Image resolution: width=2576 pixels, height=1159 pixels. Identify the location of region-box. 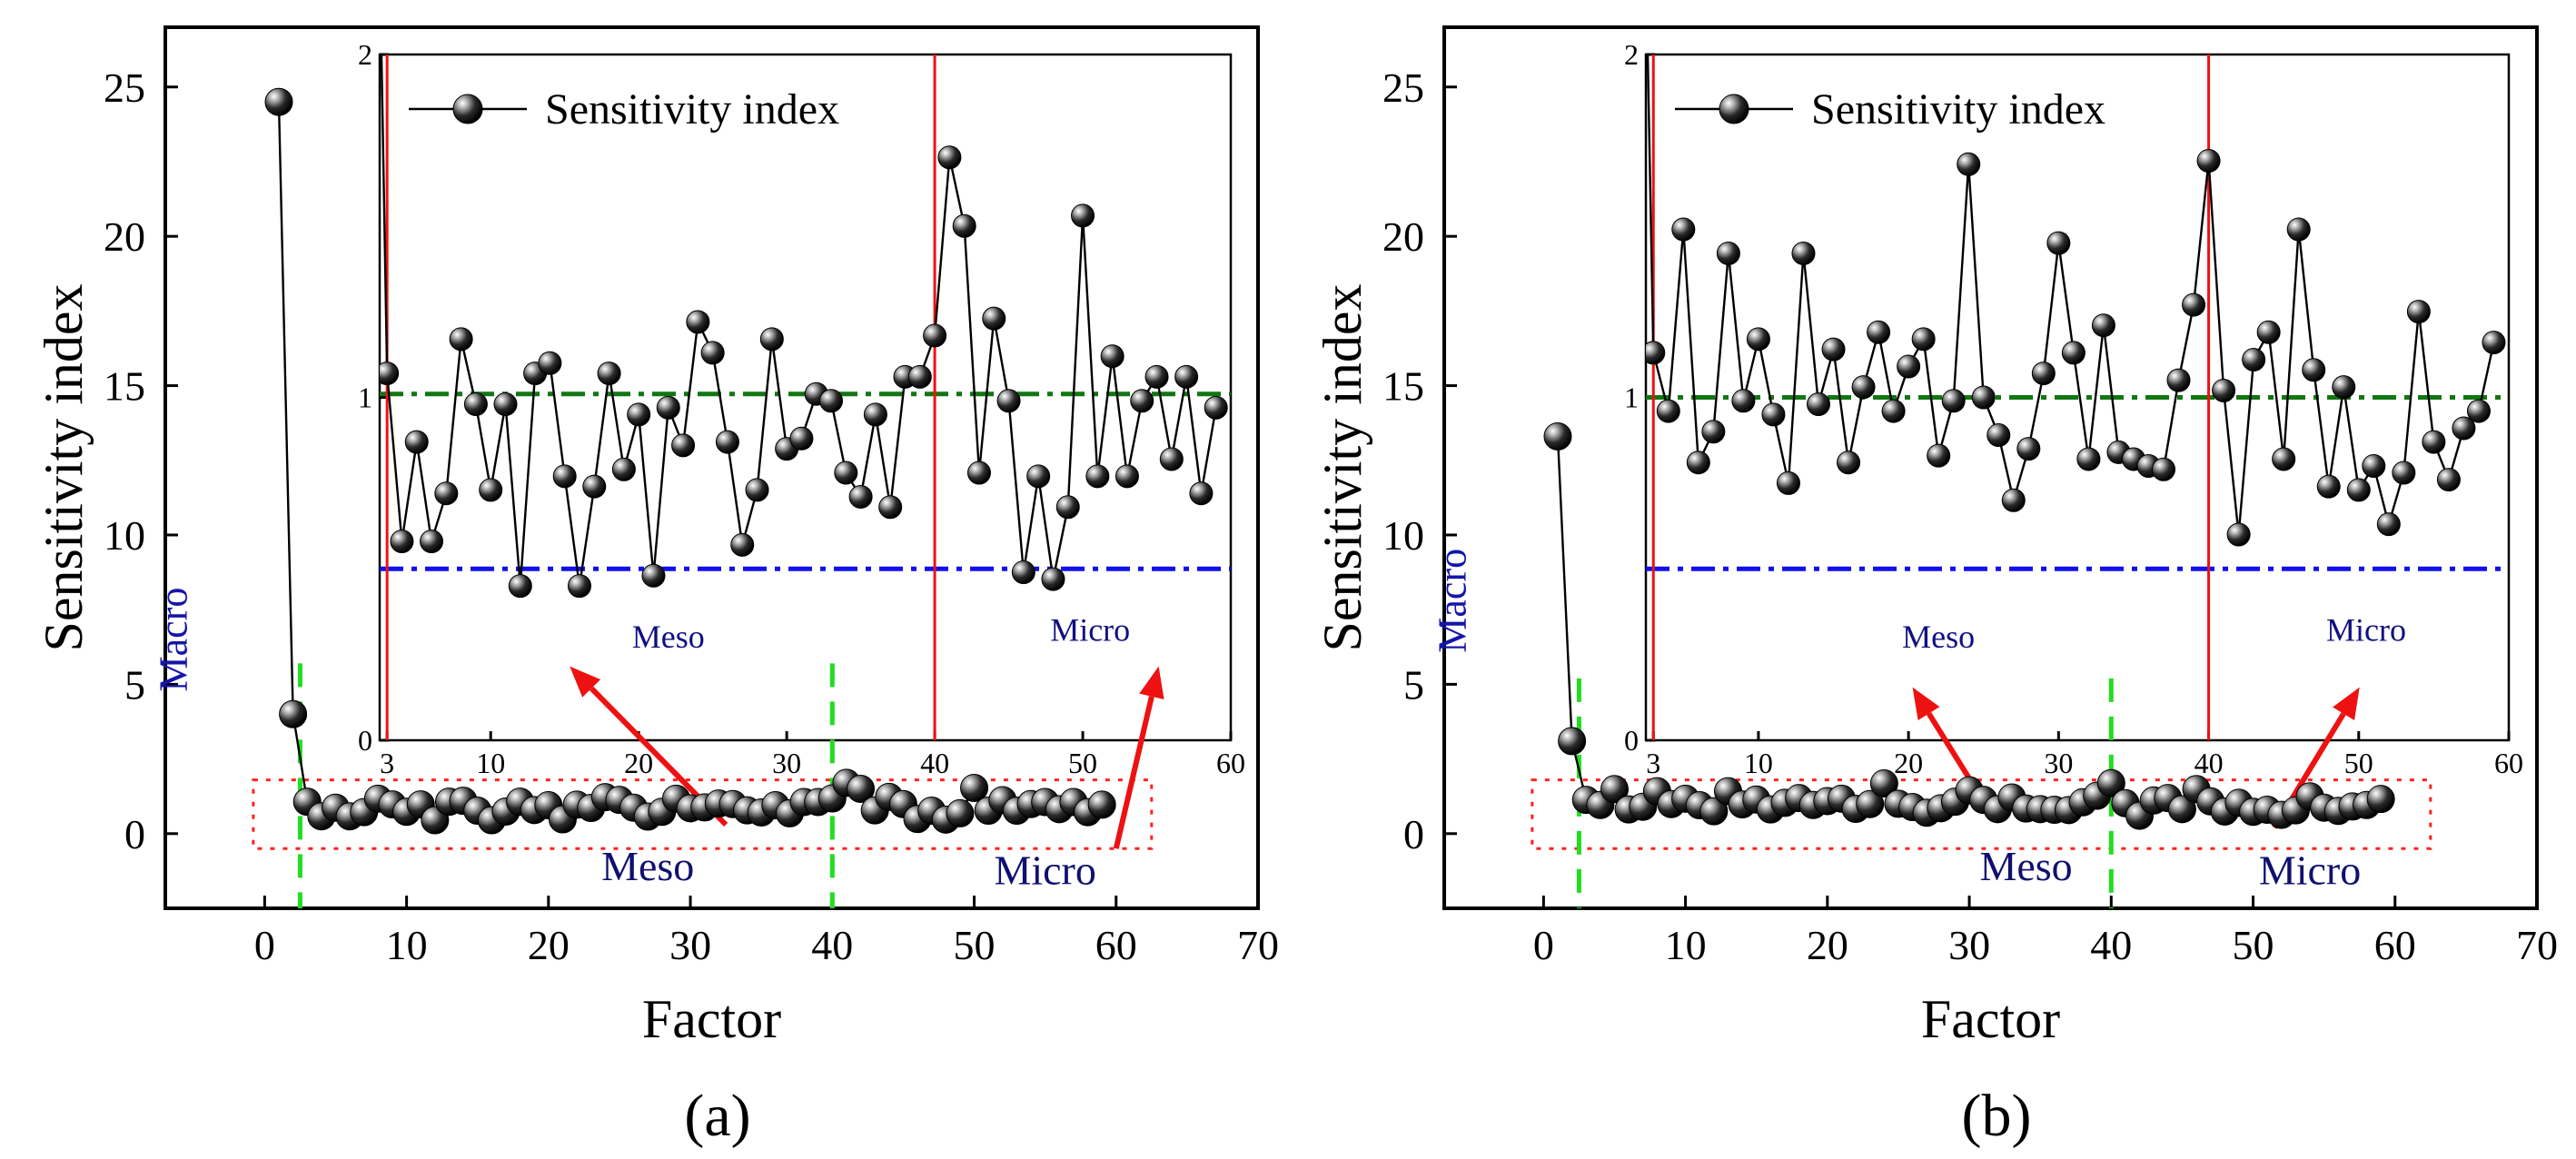
(703, 814).